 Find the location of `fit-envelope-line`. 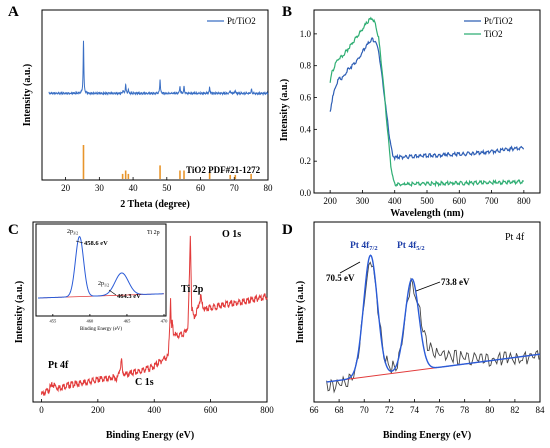

fit-envelope-line is located at coordinates (433, 318).